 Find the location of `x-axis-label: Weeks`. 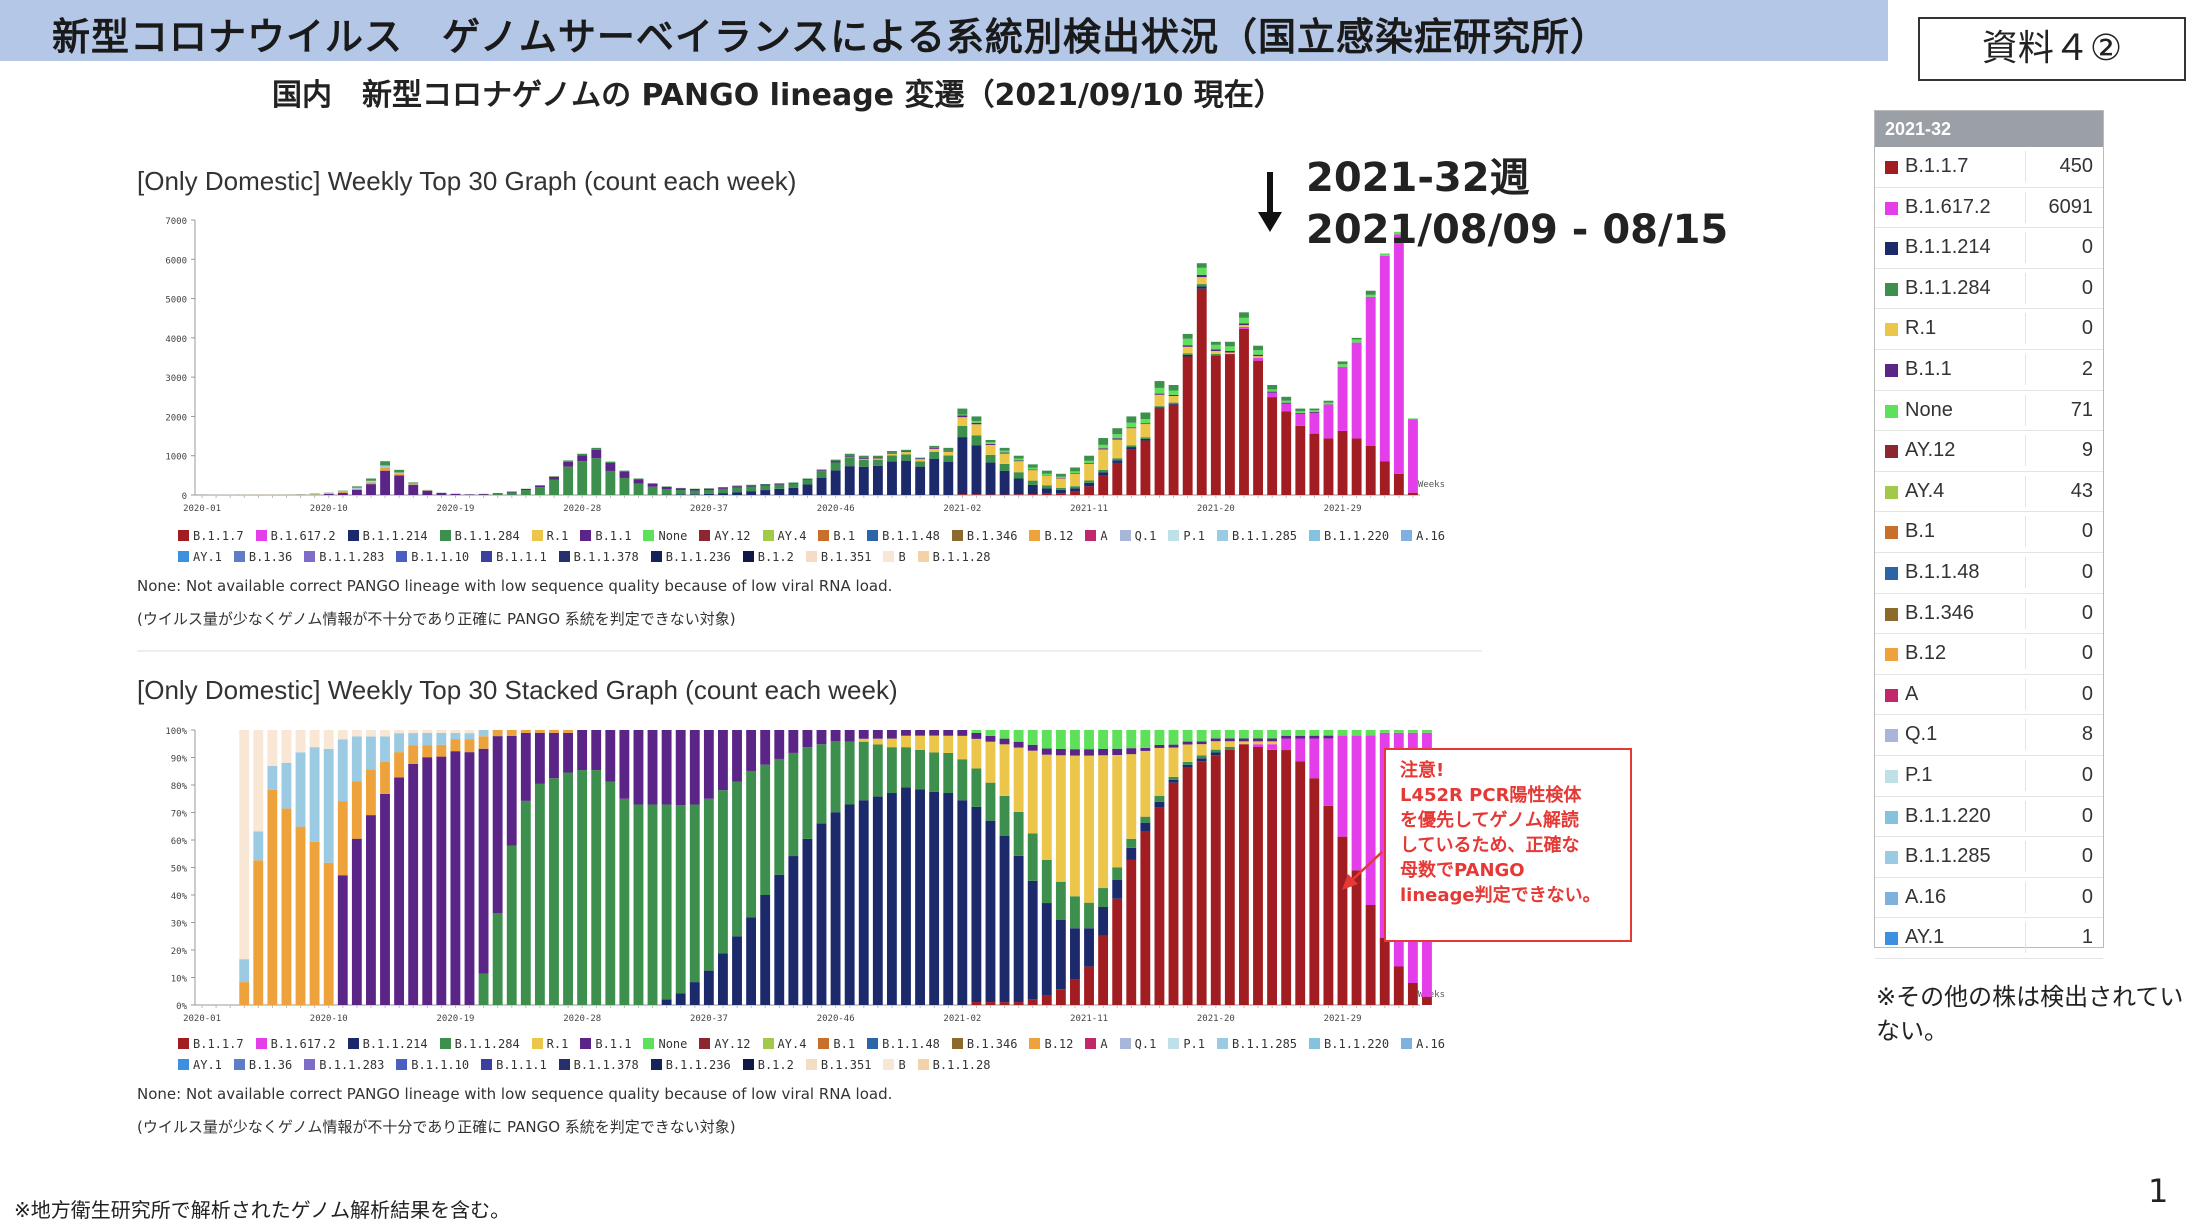

x-axis-label: Weeks is located at coordinates (1431, 485).